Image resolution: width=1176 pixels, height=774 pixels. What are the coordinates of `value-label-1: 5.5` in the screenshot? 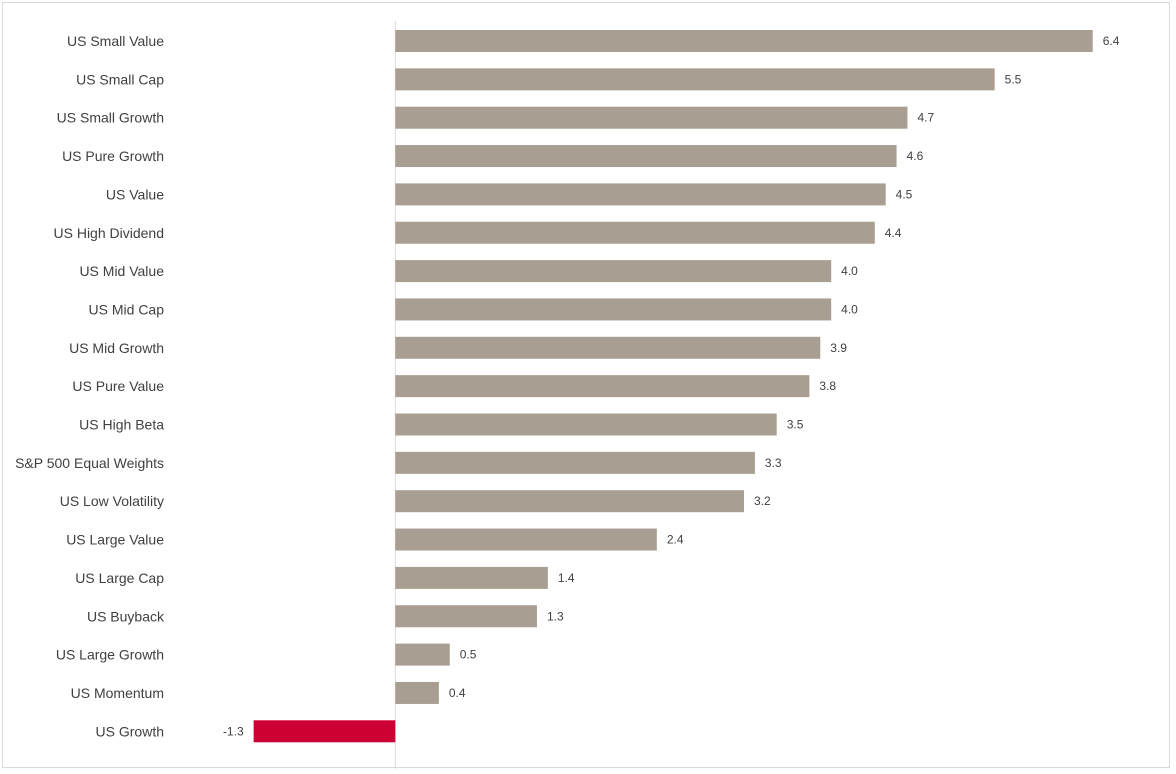 It's located at (1013, 79).